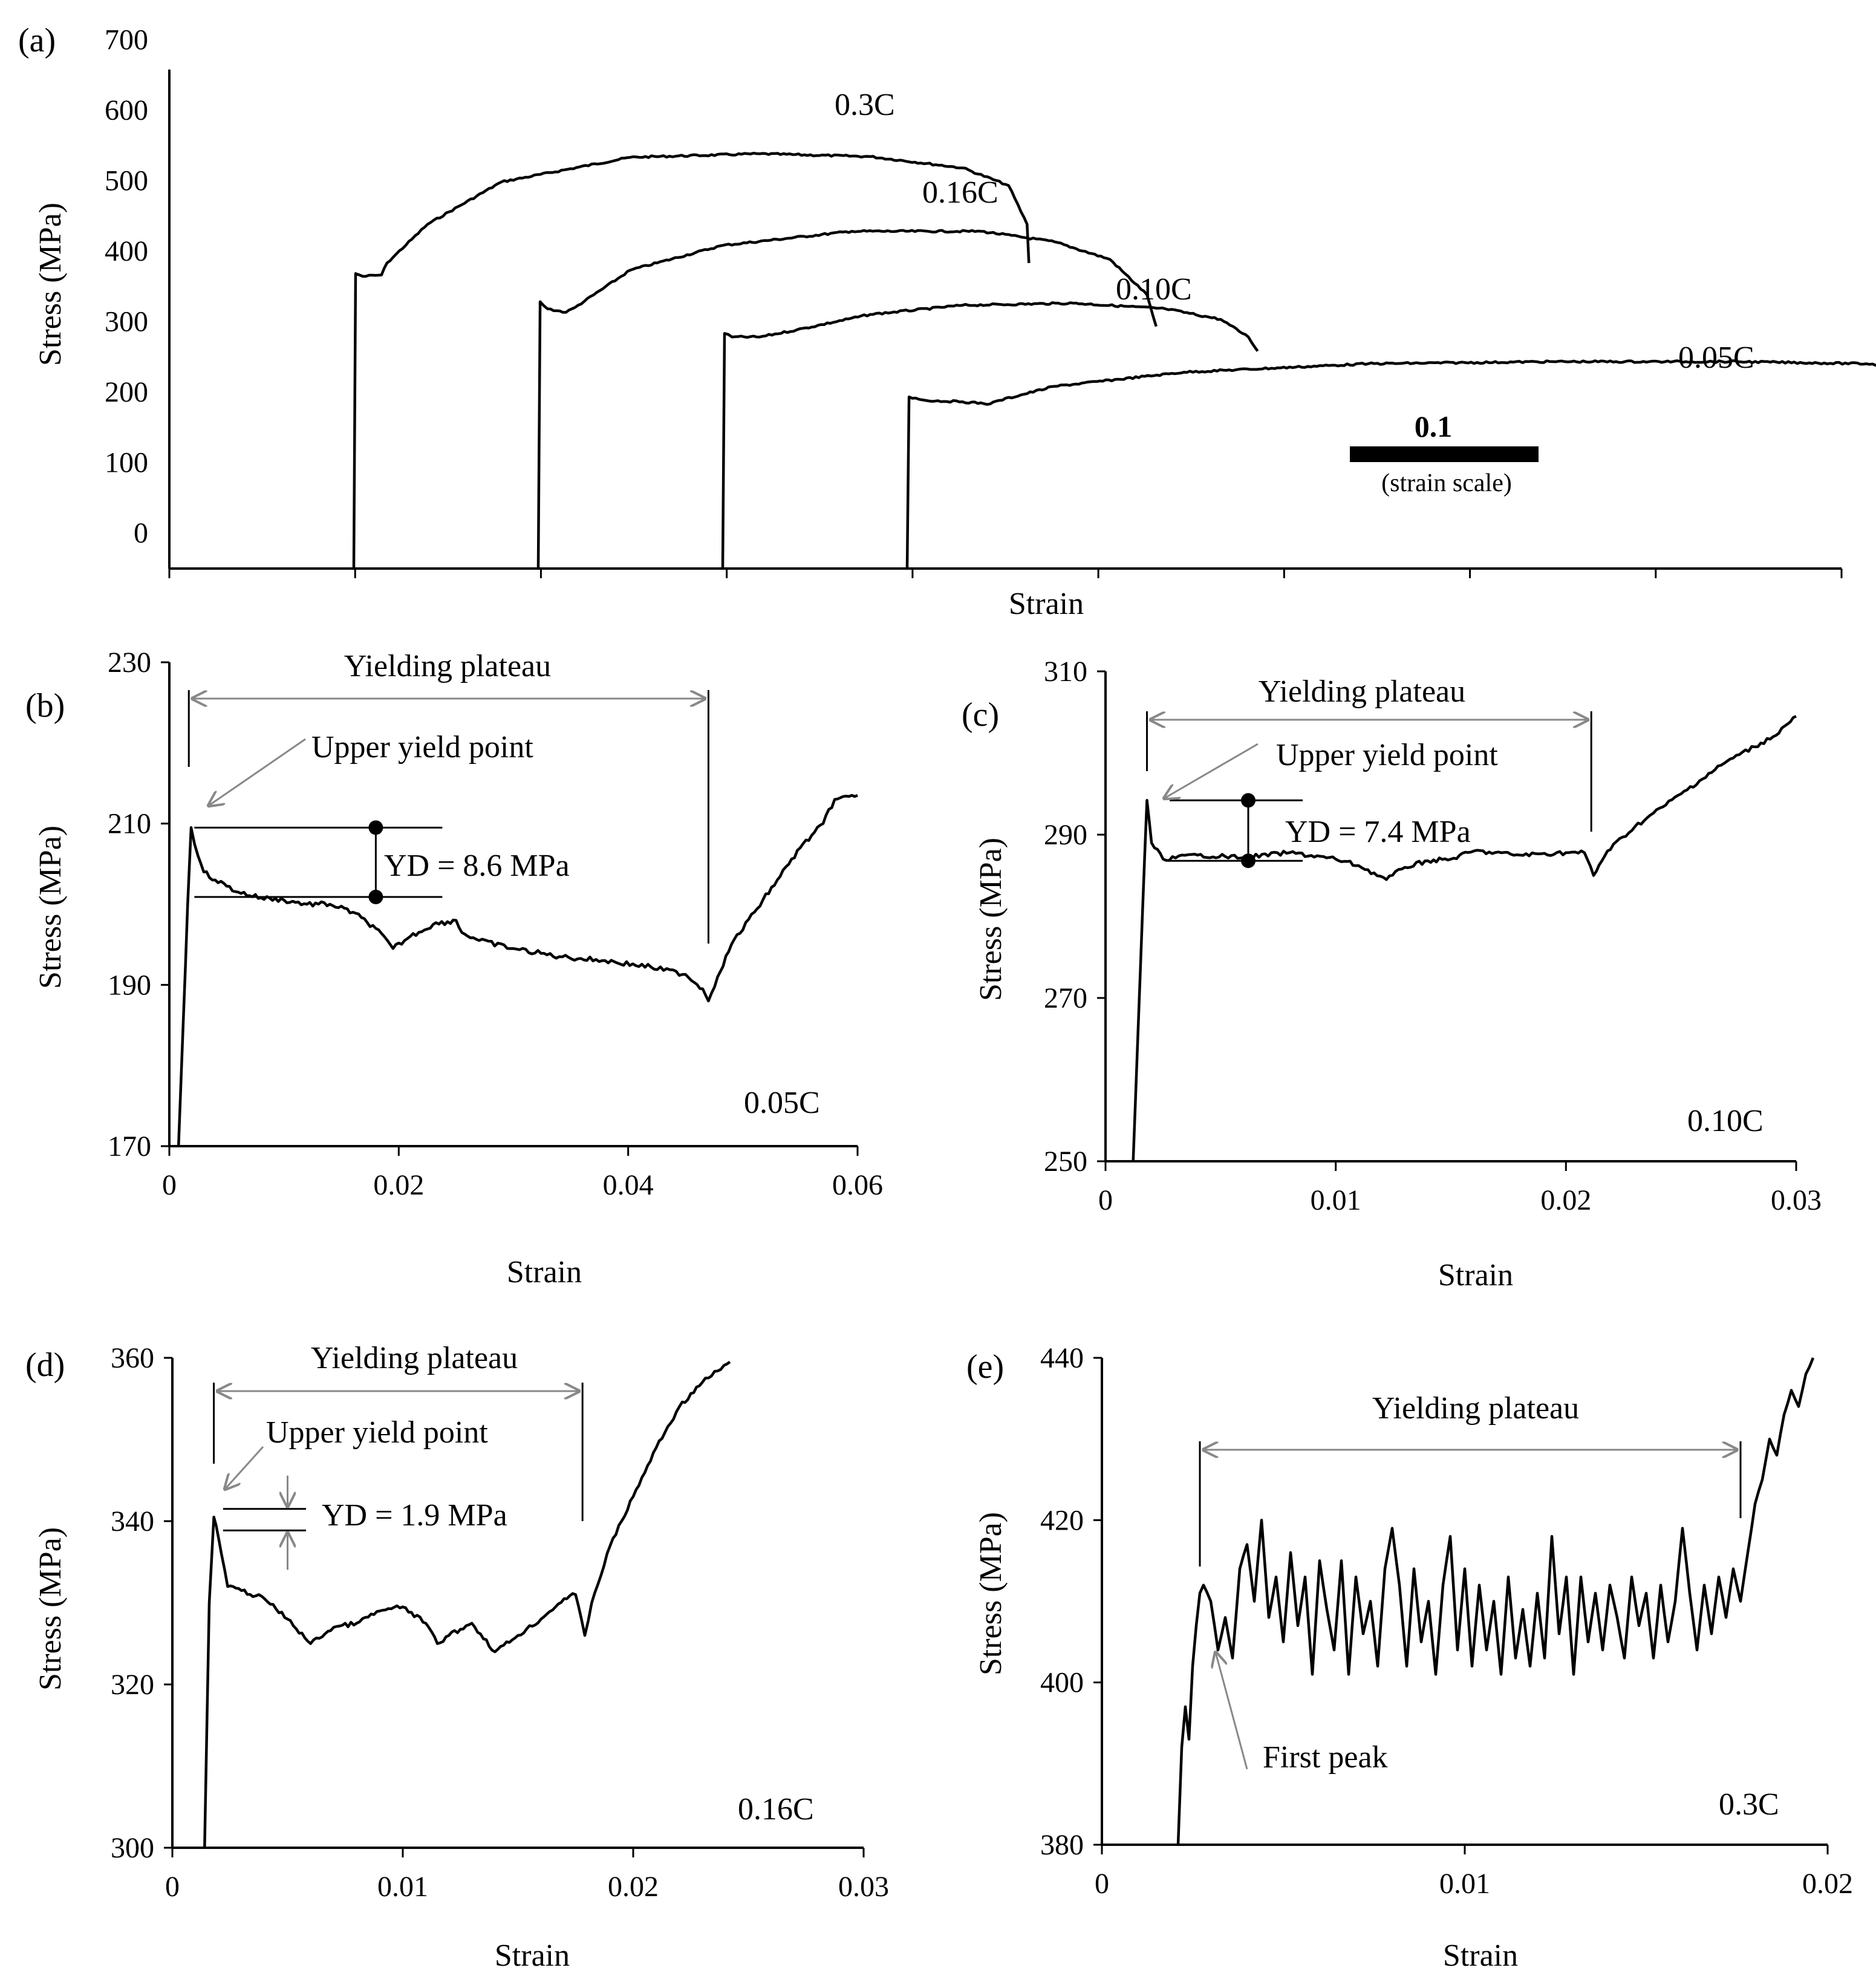 This screenshot has width=1876, height=1979. Describe the element at coordinates (133, 1848) in the screenshot. I see `panel-d-ytick-label: 300` at that location.